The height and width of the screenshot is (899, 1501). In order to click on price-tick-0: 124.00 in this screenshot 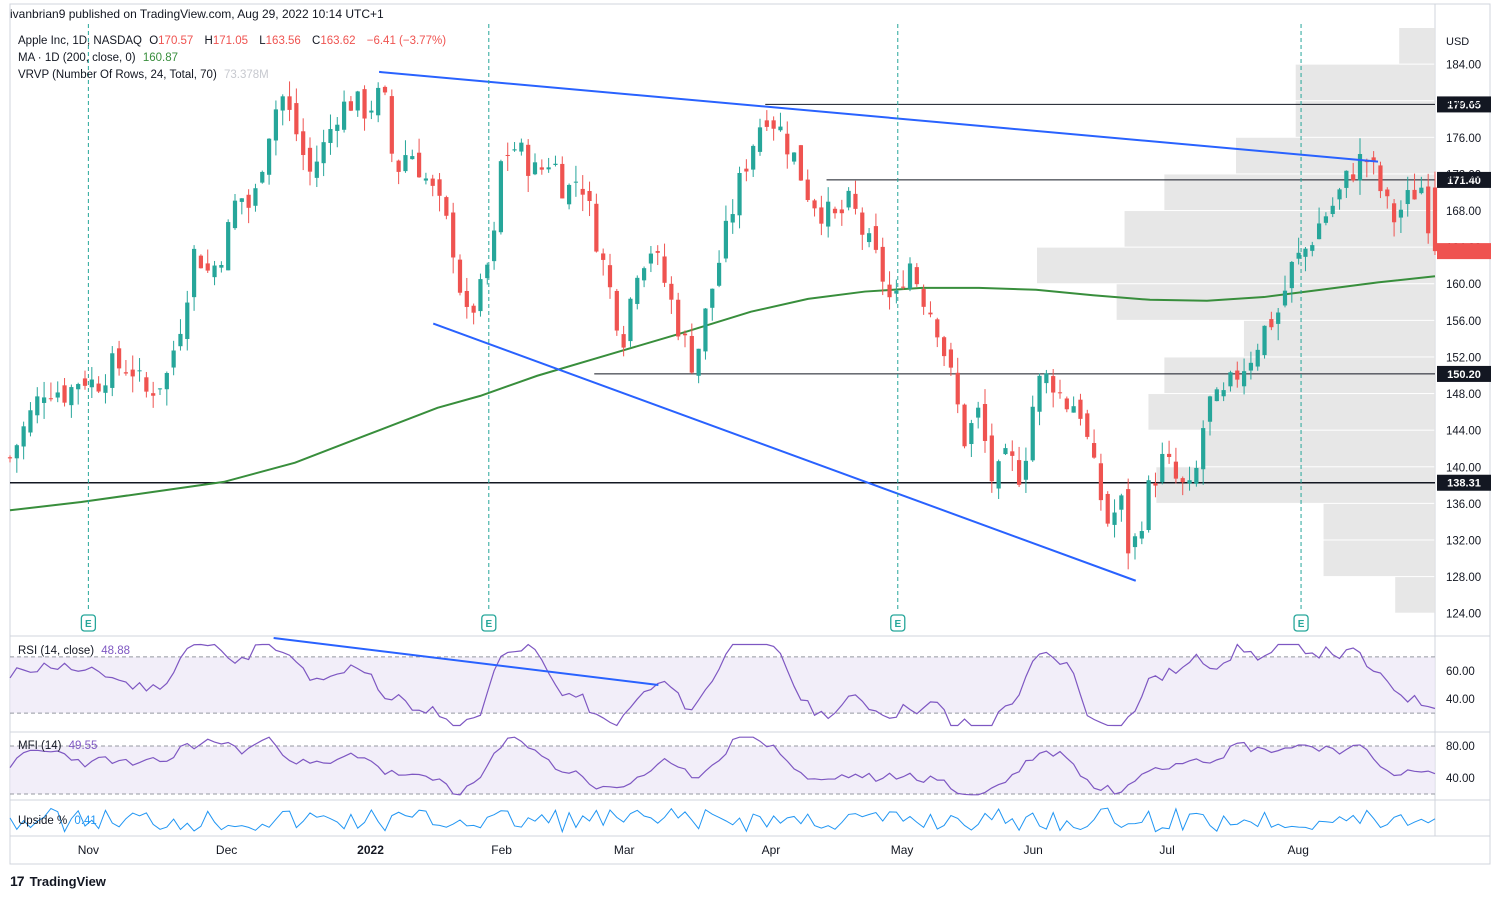, I will do `click(1463, 615)`.